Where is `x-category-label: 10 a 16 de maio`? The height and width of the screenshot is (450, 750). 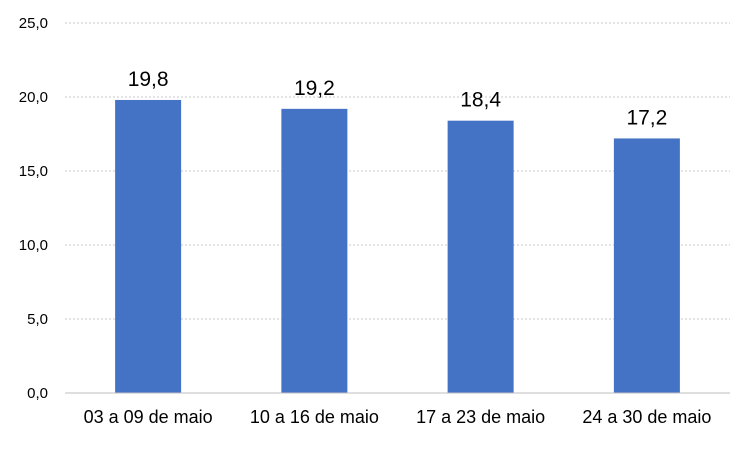
x-category-label: 10 a 16 de maio is located at coordinates (314, 417).